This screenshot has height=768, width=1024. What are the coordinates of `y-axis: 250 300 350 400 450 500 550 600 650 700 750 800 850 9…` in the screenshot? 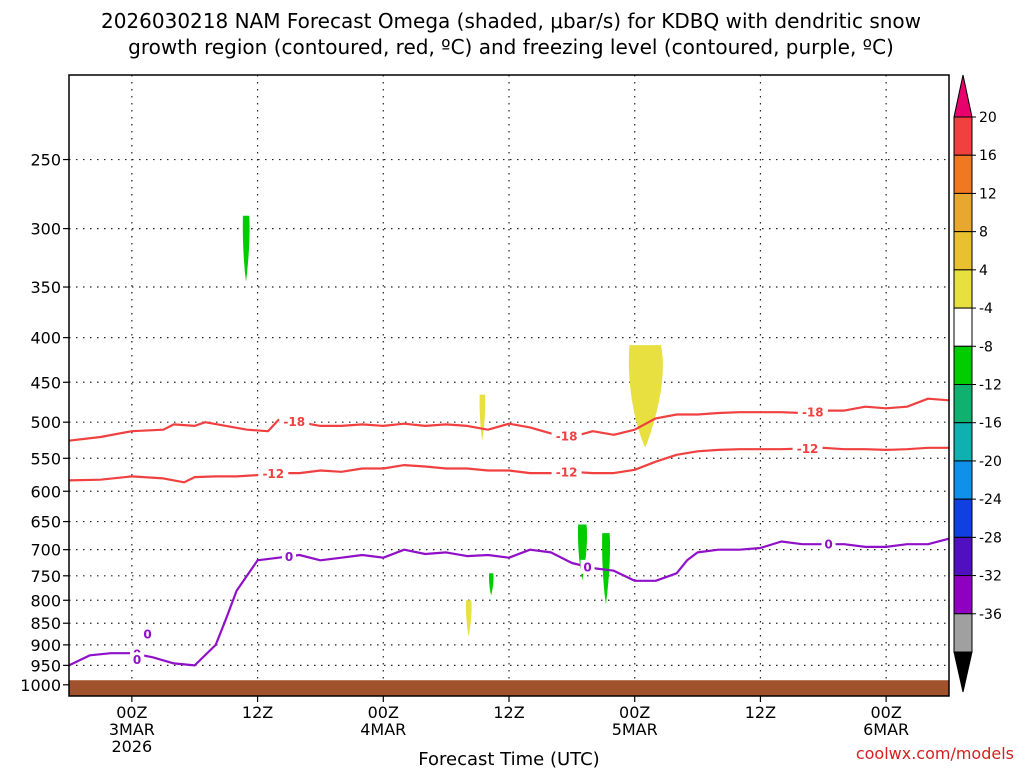 It's located at (44, 423).